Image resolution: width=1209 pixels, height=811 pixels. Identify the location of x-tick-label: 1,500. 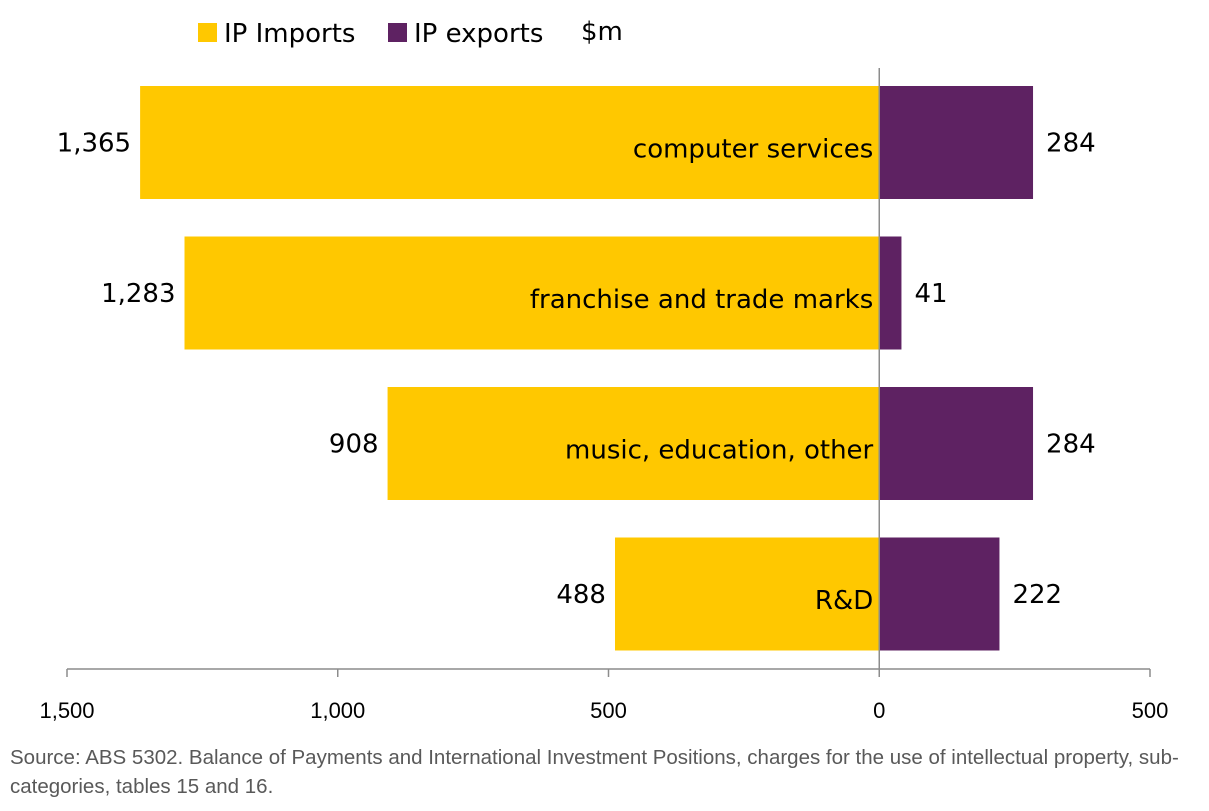
(66, 710).